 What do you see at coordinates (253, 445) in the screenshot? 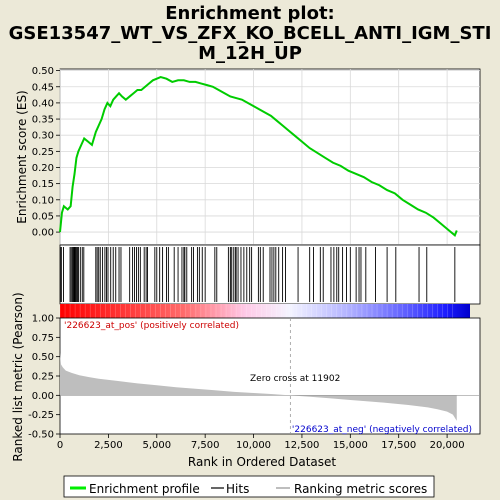
I see `x-tick-label: 10,000` at bounding box center [253, 445].